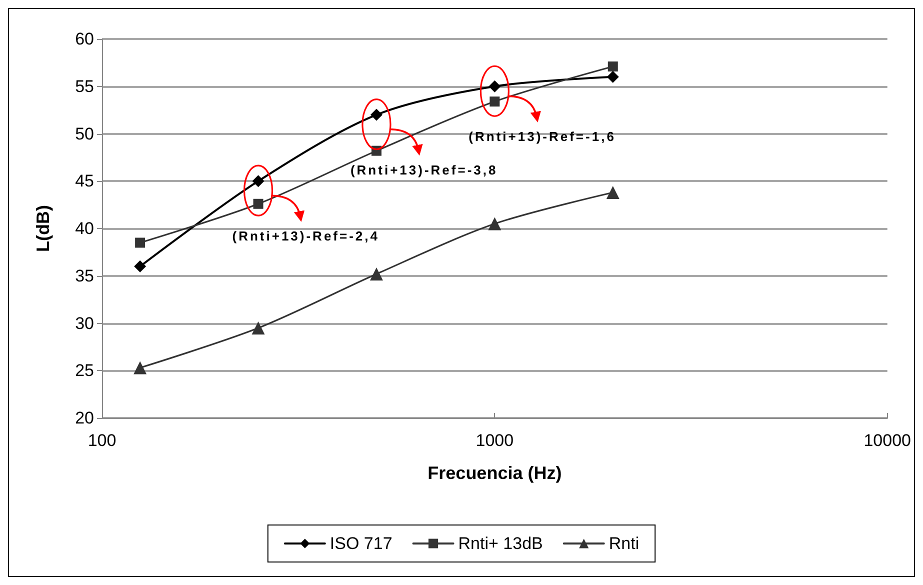 The height and width of the screenshot is (585, 923). Describe the element at coordinates (84, 323) in the screenshot. I see `y-tick-label: 30` at that location.